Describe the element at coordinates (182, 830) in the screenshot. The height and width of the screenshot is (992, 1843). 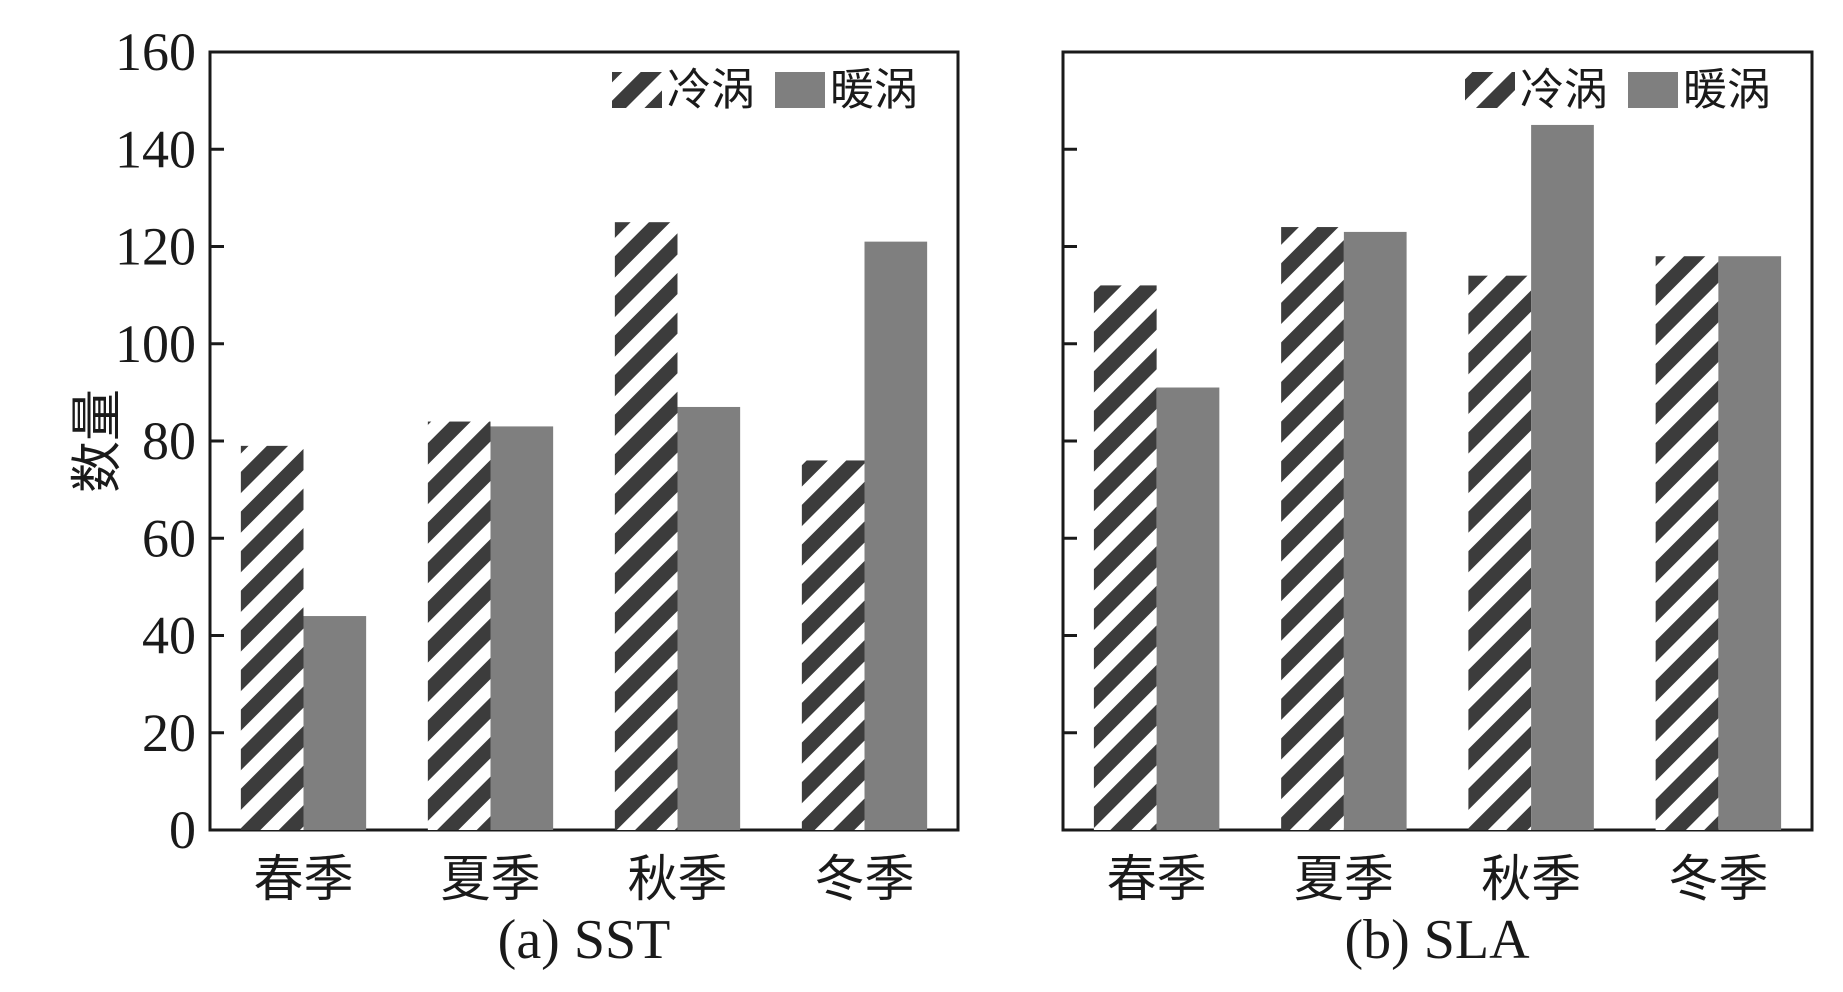
I see `y-tick-label: 0` at that location.